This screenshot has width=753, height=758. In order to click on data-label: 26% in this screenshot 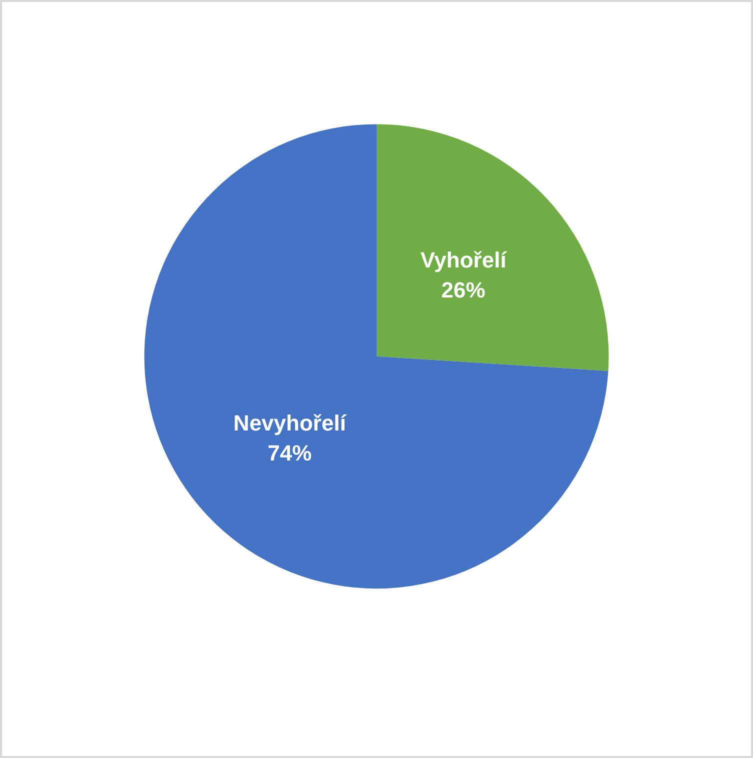, I will do `click(463, 289)`.